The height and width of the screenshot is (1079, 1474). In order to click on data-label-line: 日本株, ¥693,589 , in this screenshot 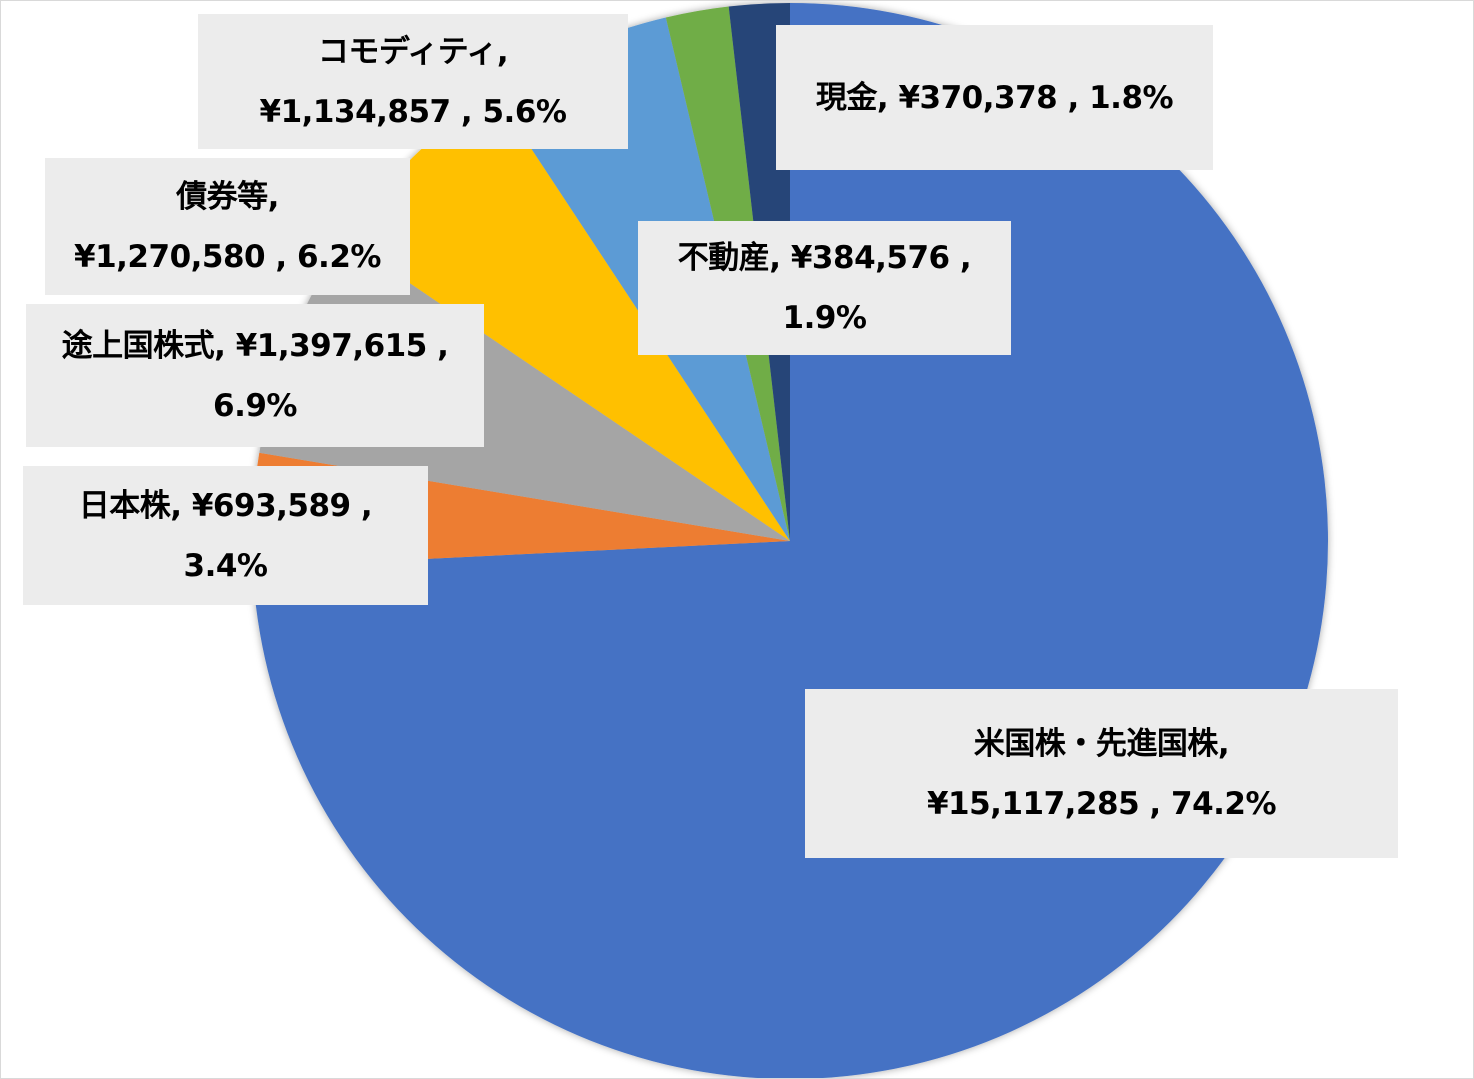, I will do `click(225, 505)`.